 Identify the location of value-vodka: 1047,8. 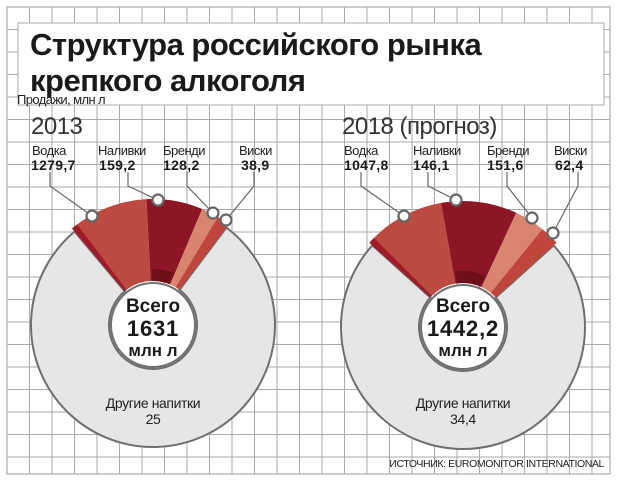
(366, 165).